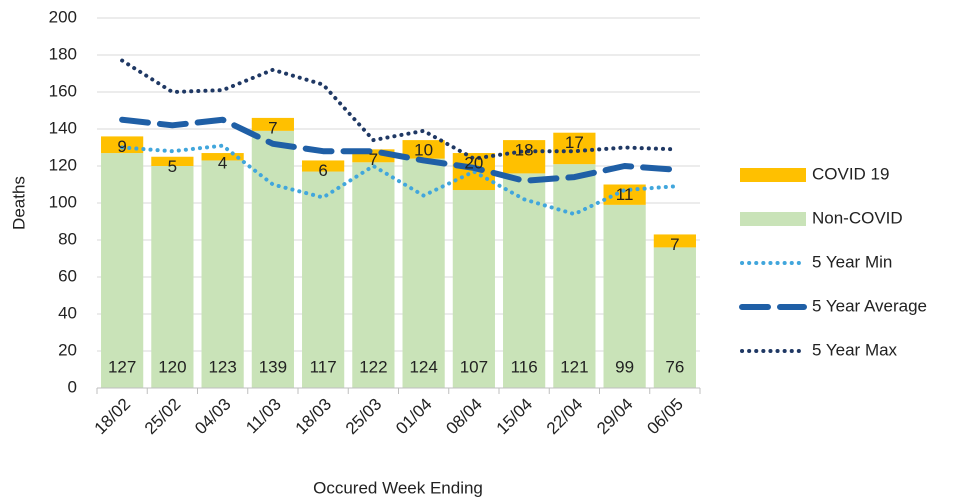 This screenshot has height=502, width=957. I want to click on x-tick-label: 18/02, so click(113, 417).